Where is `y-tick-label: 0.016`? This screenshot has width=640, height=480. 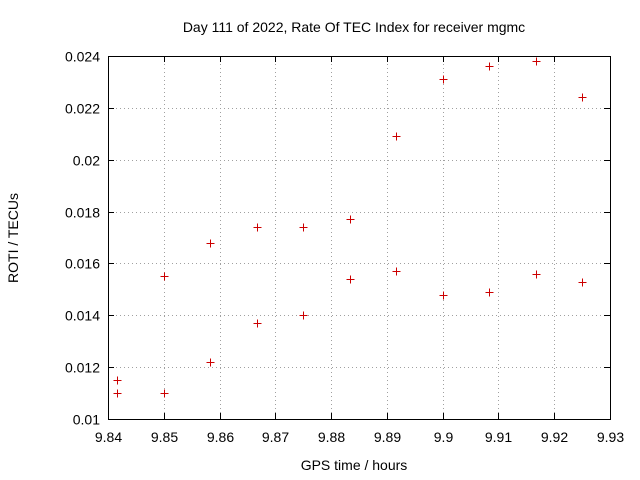 y-tick-label: 0.016 is located at coordinates (82, 264).